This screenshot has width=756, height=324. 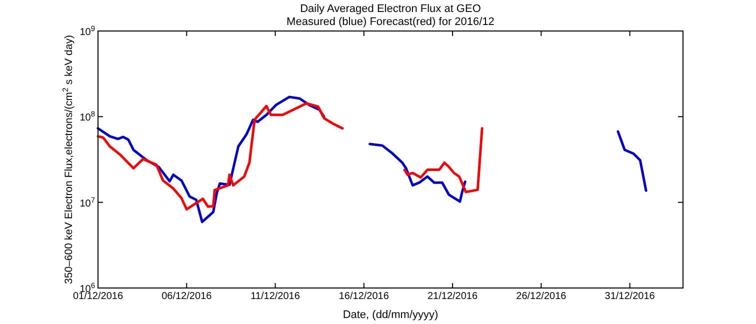 I want to click on y-tick-label: 10$^{8}$, so click(x=87, y=116).